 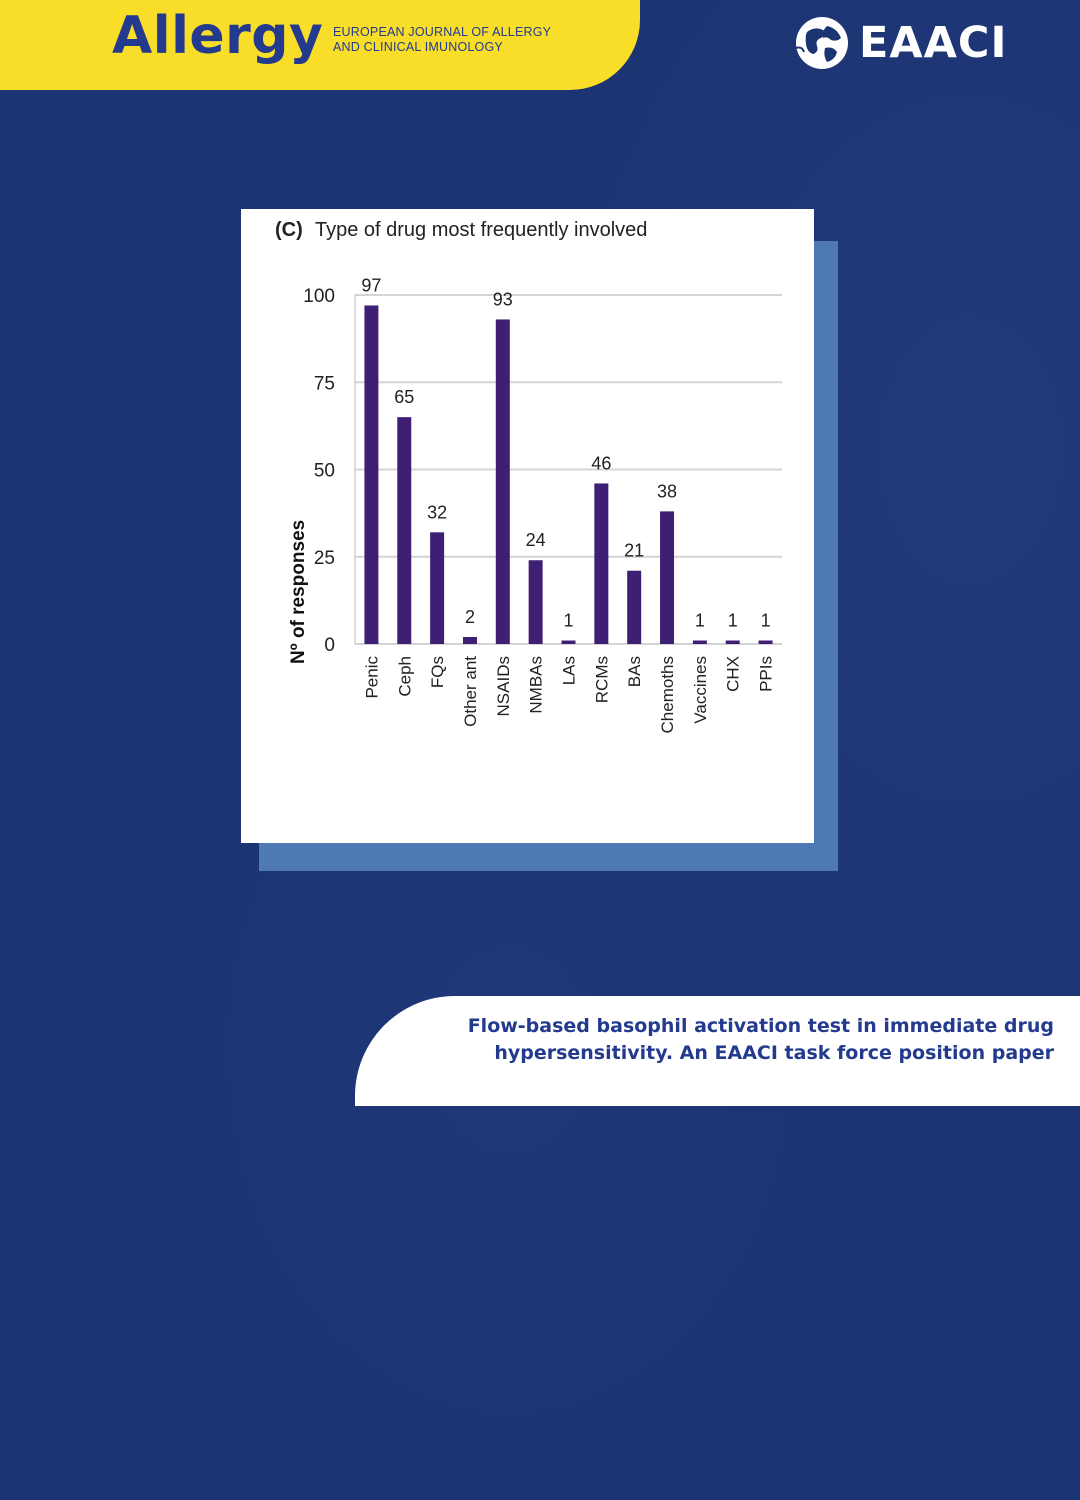 I want to click on x-tick-label: Penic, so click(x=371, y=677).